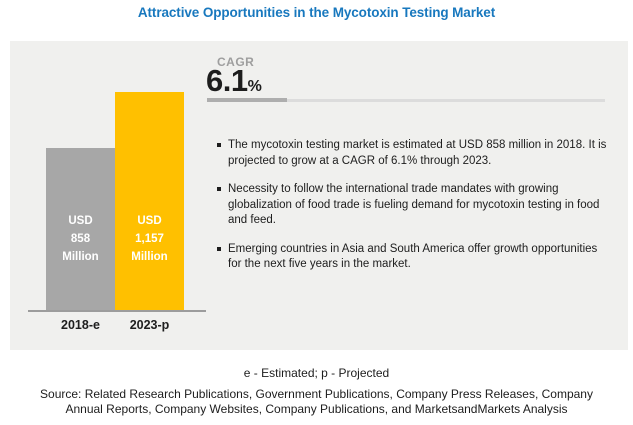 This screenshot has width=633, height=425. I want to click on cagr-underline, so click(406, 100).